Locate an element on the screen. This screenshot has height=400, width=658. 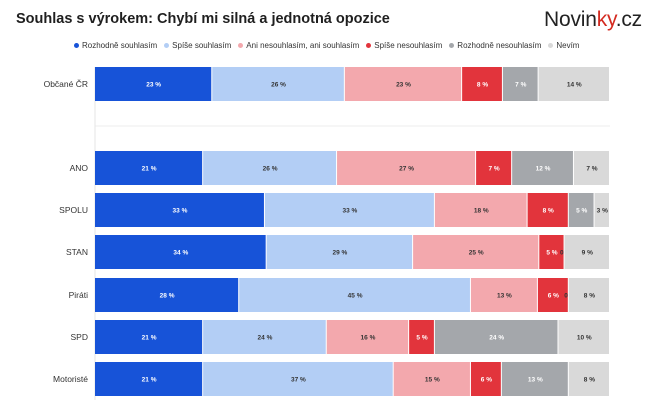
bar-value-label: 10 % is located at coordinates (584, 338).